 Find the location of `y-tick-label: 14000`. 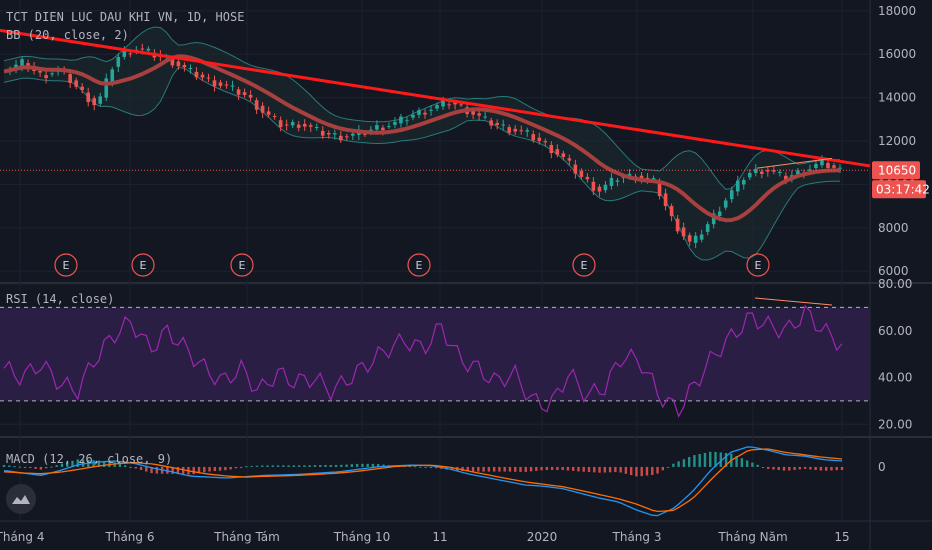

y-tick-label: 14000 is located at coordinates (897, 98).